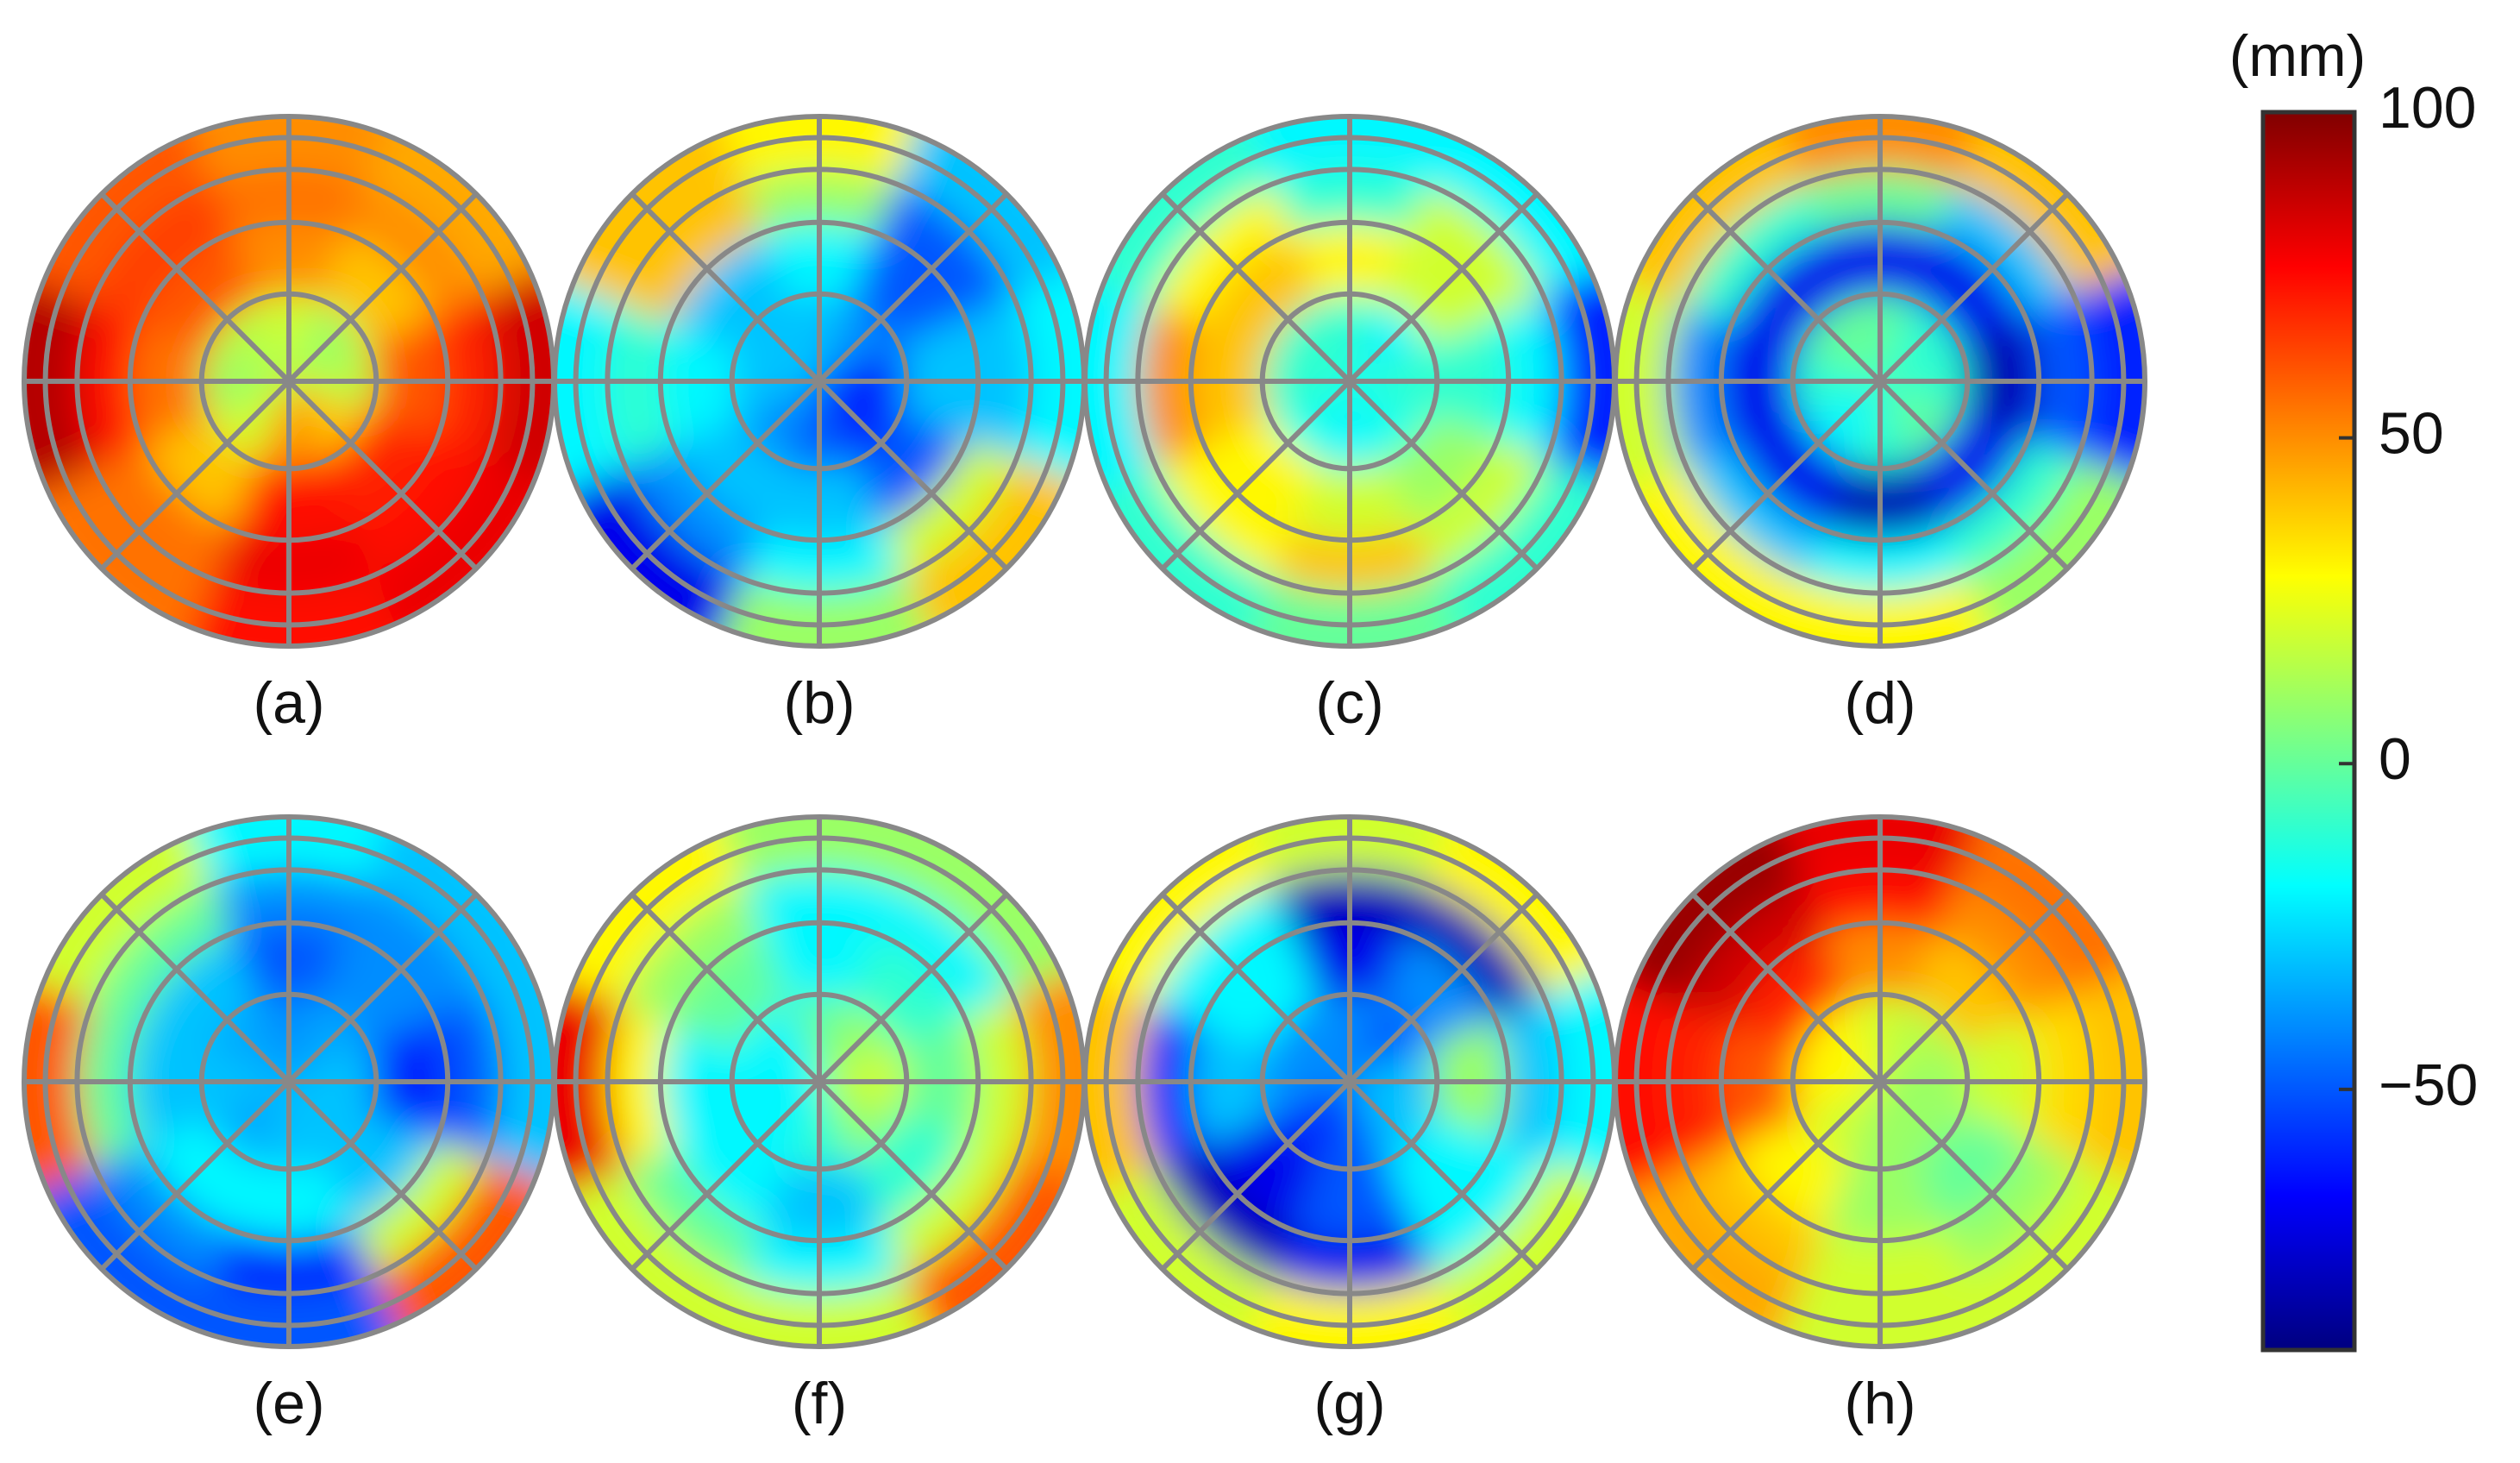  I want to click on panel-label: (h), so click(1880, 1403).